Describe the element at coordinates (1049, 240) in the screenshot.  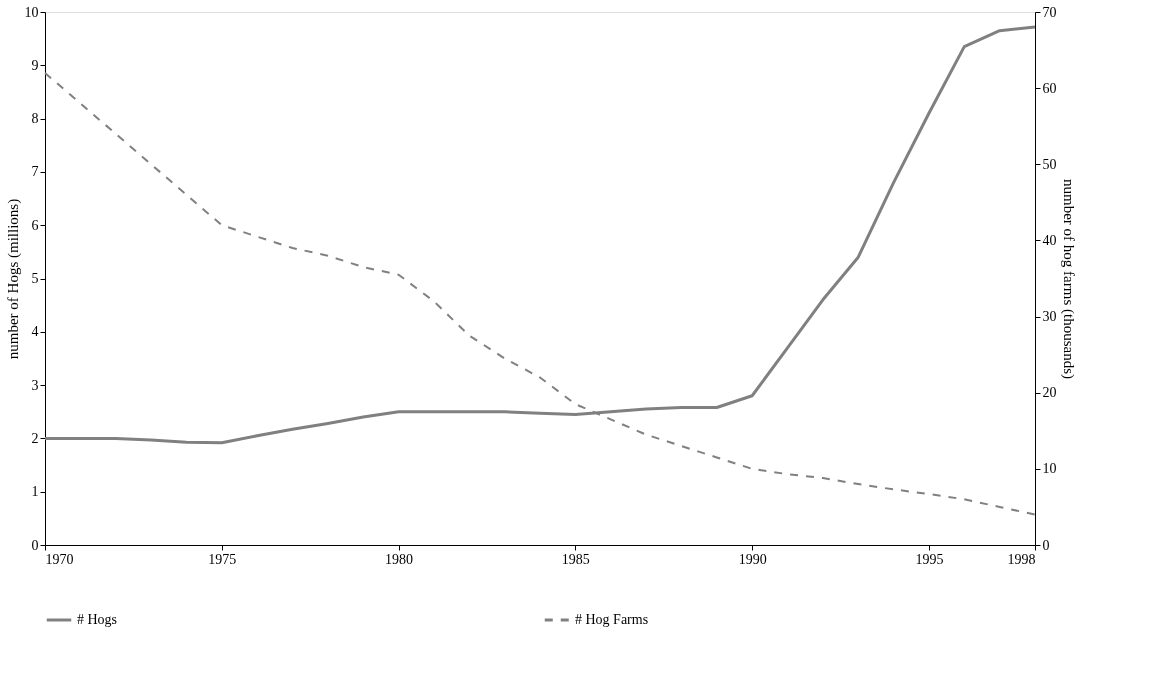
I see `y2-tick-label: 40` at that location.